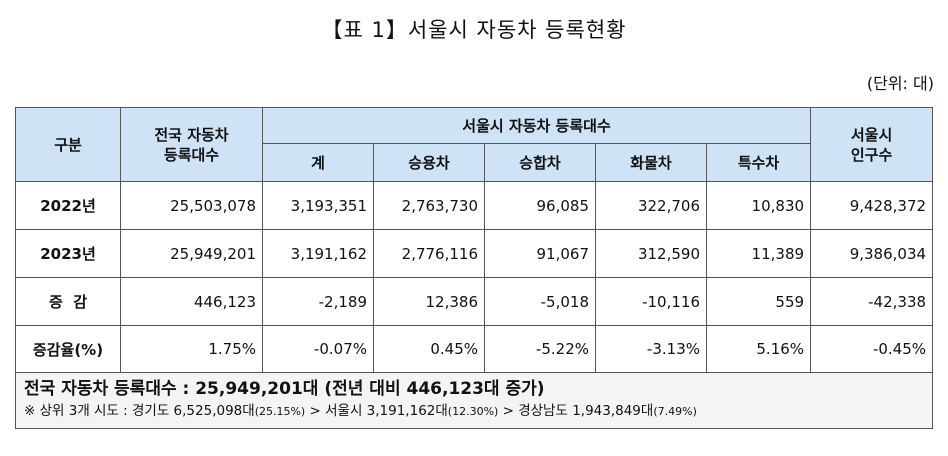  I want to click on summary-text: ※ 상위 3개 시도 : 경기도 6,525,098대, so click(139, 411).